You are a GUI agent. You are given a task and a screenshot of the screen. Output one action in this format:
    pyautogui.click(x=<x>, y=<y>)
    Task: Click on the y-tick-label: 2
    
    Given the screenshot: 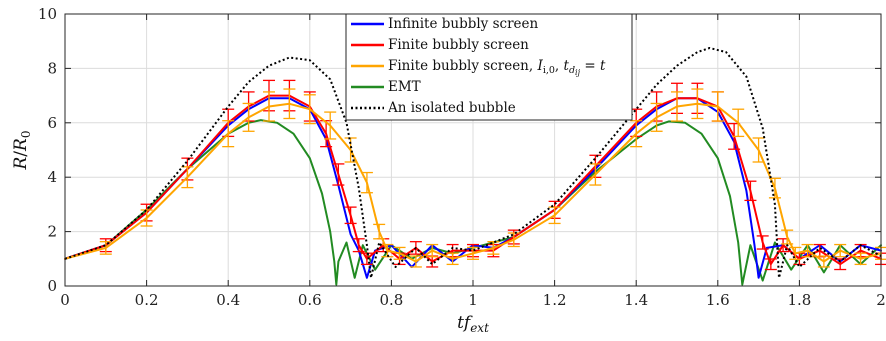 What is the action you would take?
    pyautogui.click(x=52, y=232)
    